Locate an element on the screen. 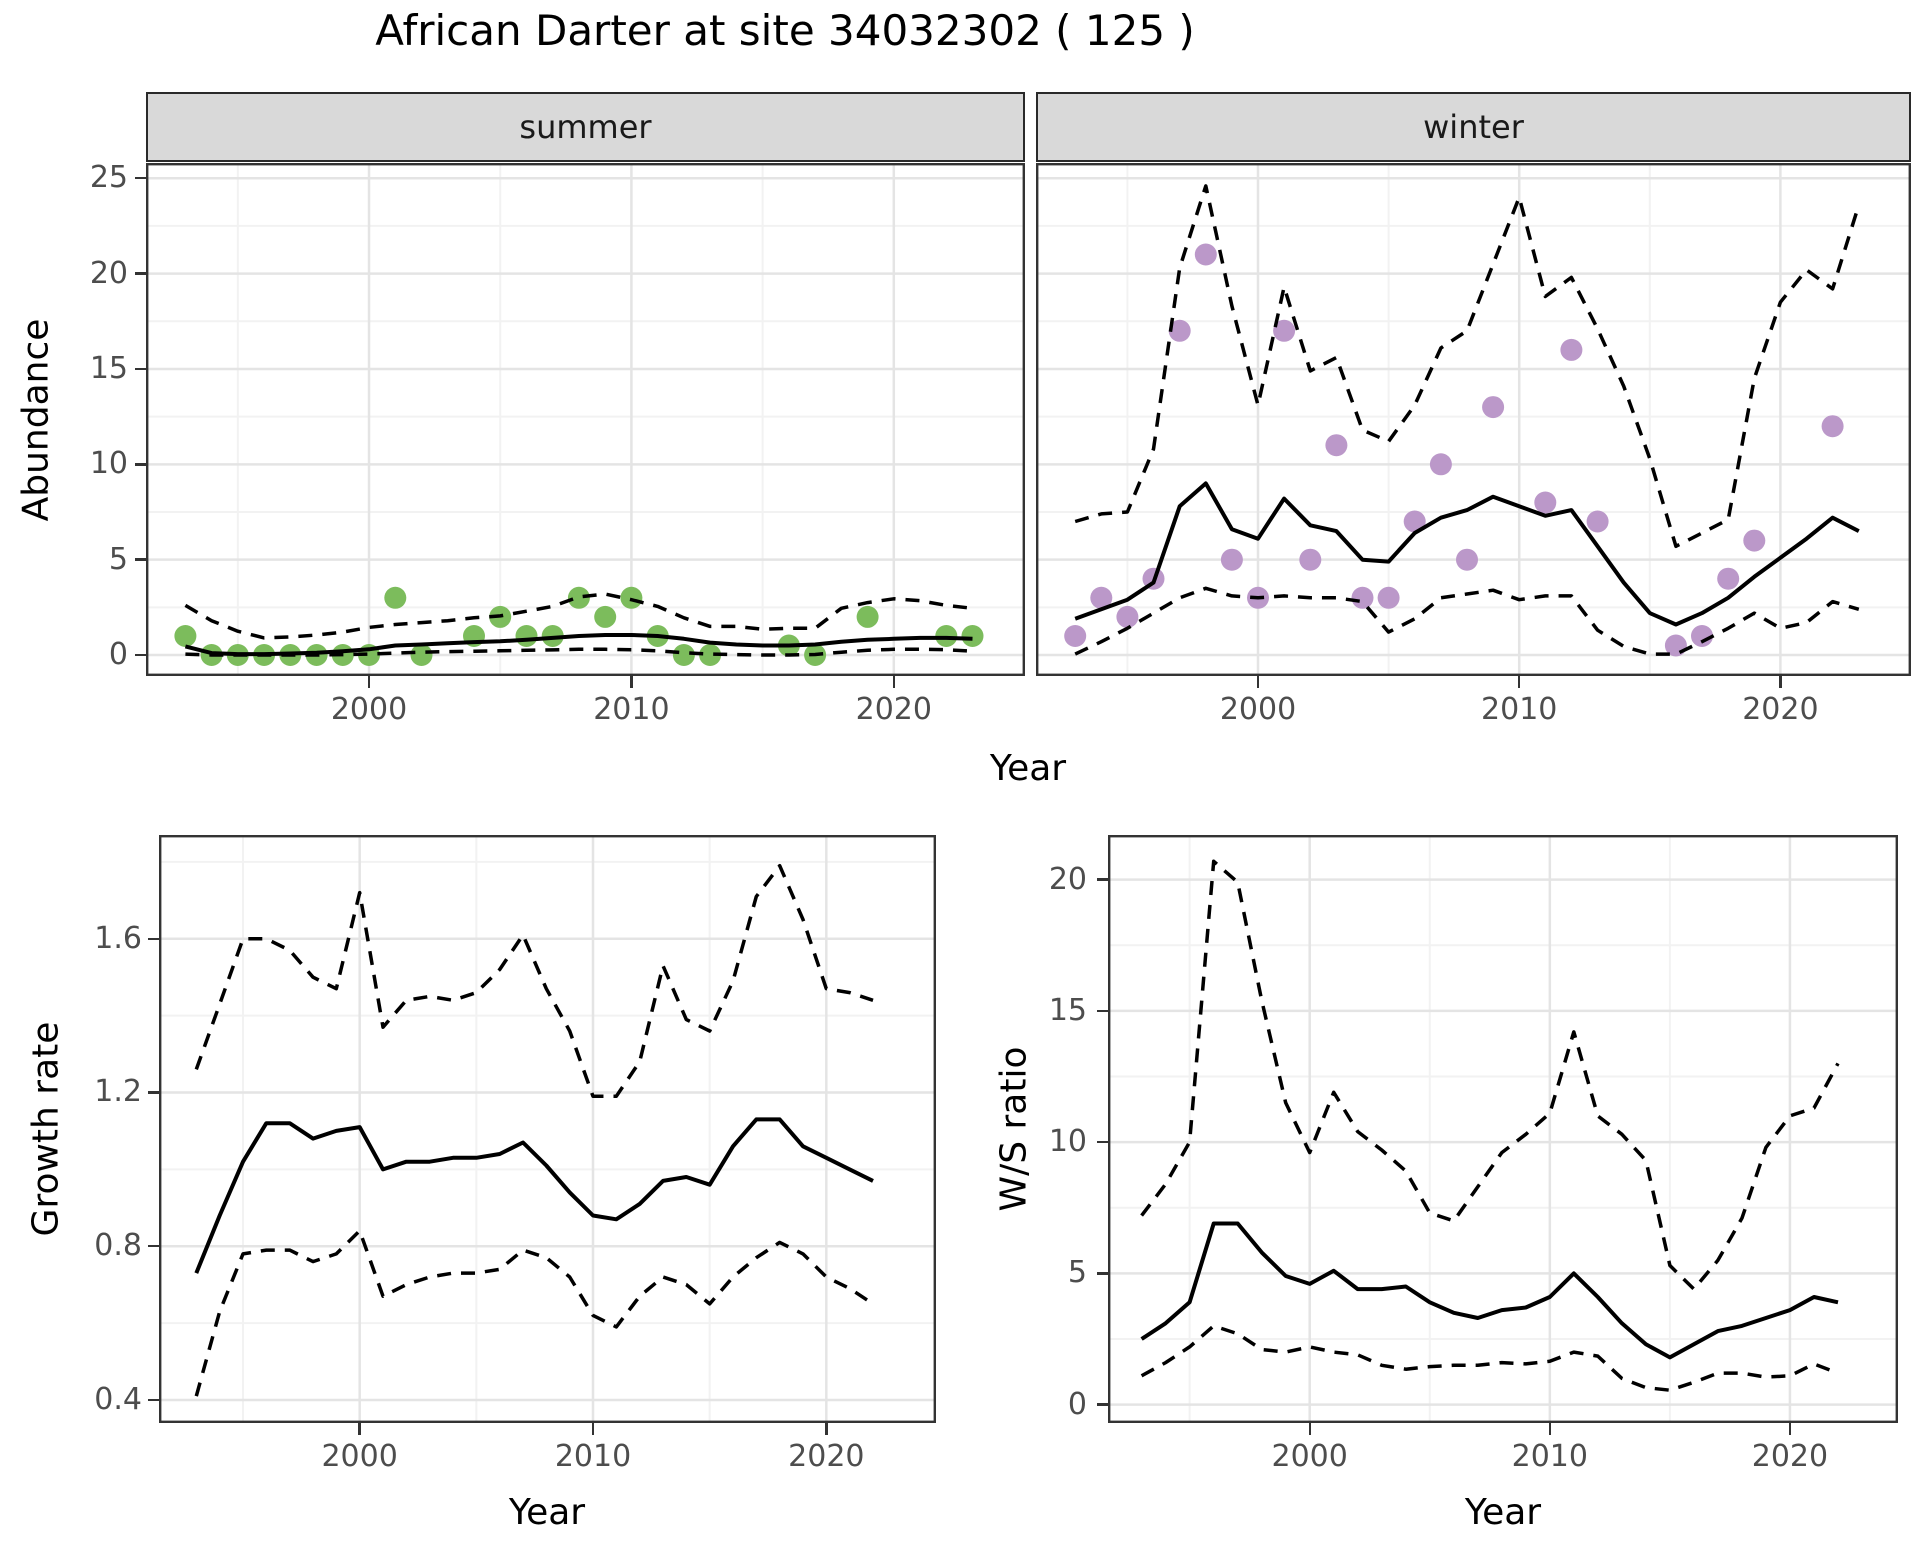  ws-year-axis-title: Year is located at coordinates (1503, 1512).